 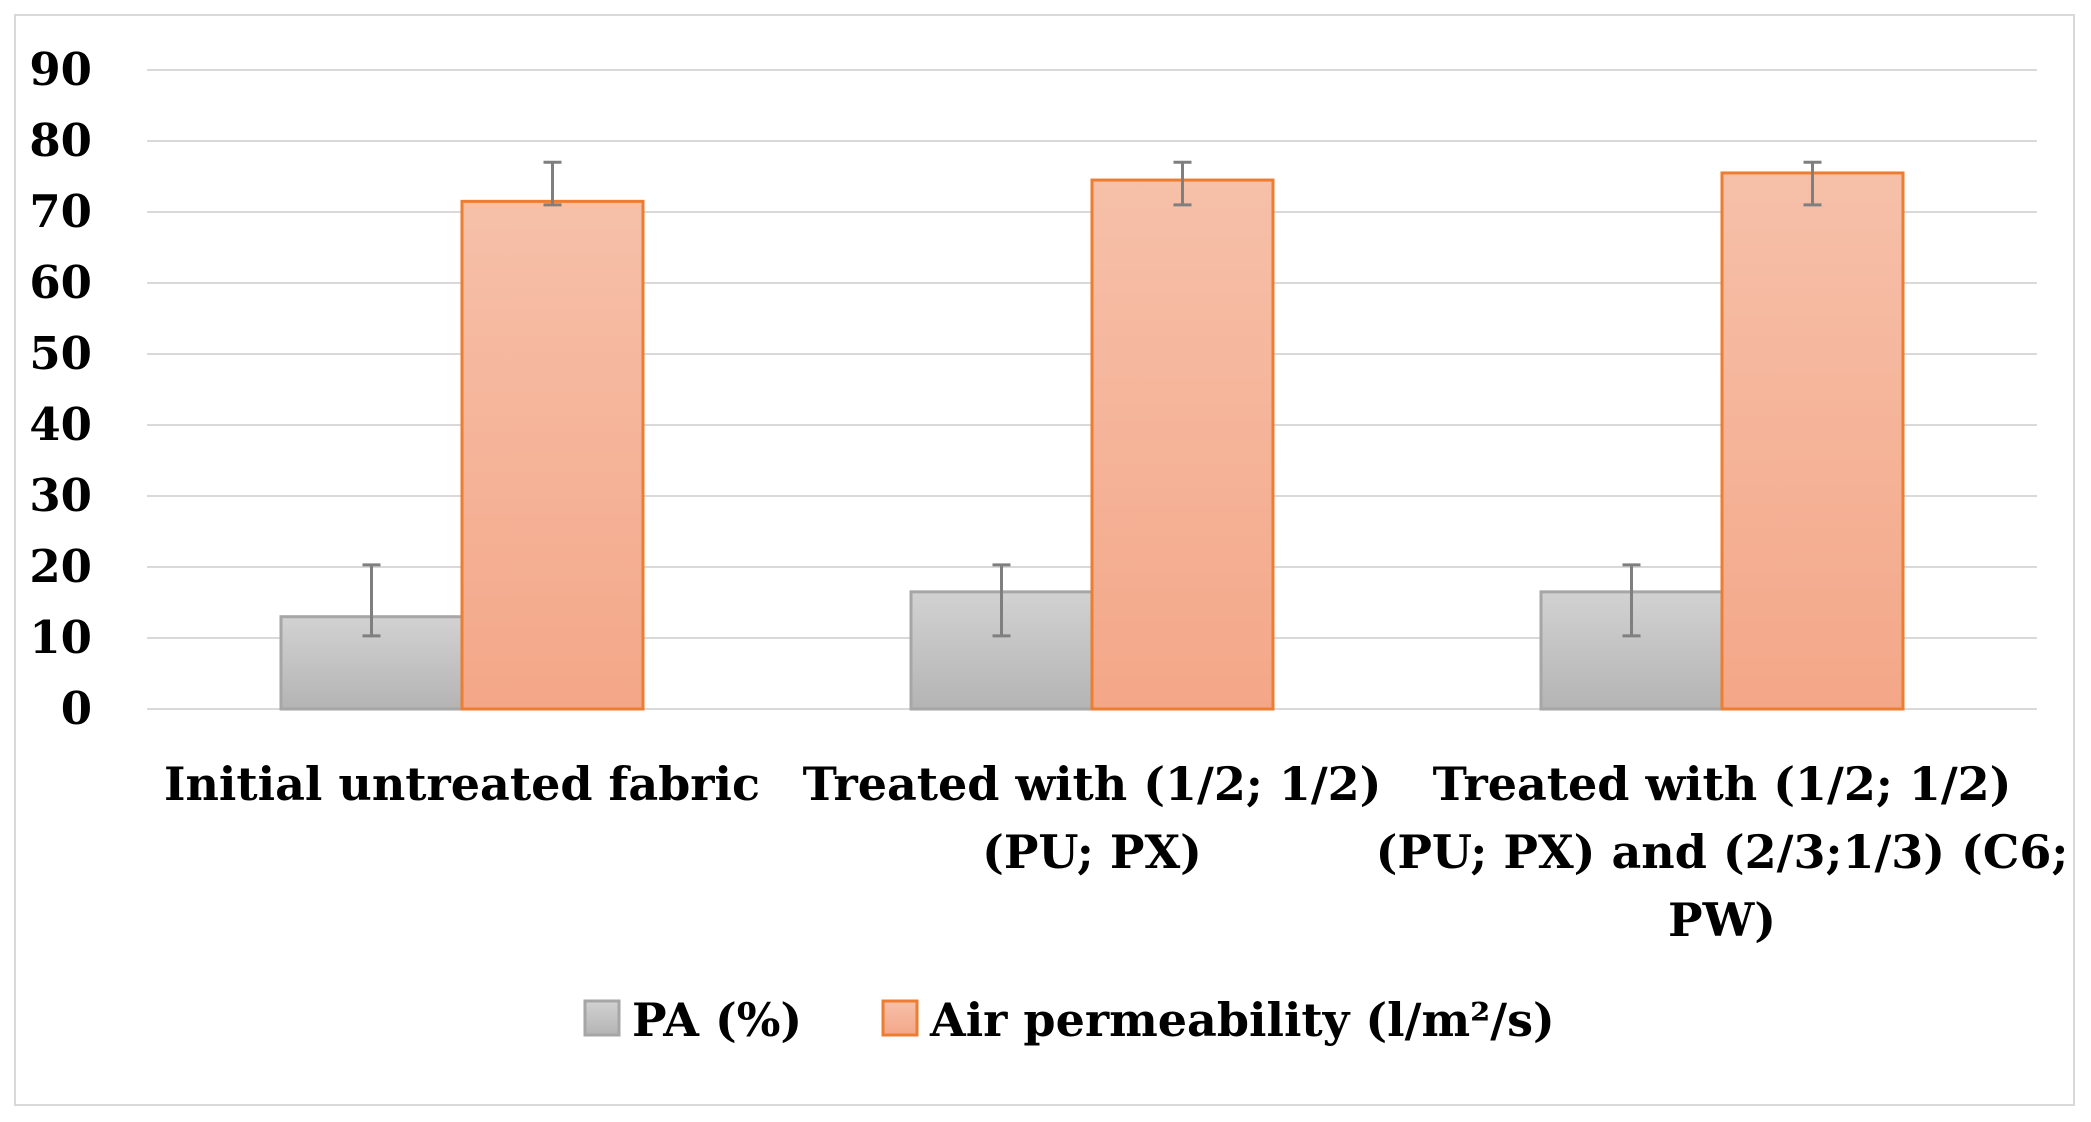 I want to click on category-label-line: (PU; PX) and (2/3;1/3) (C6;, so click(x=1722, y=852).